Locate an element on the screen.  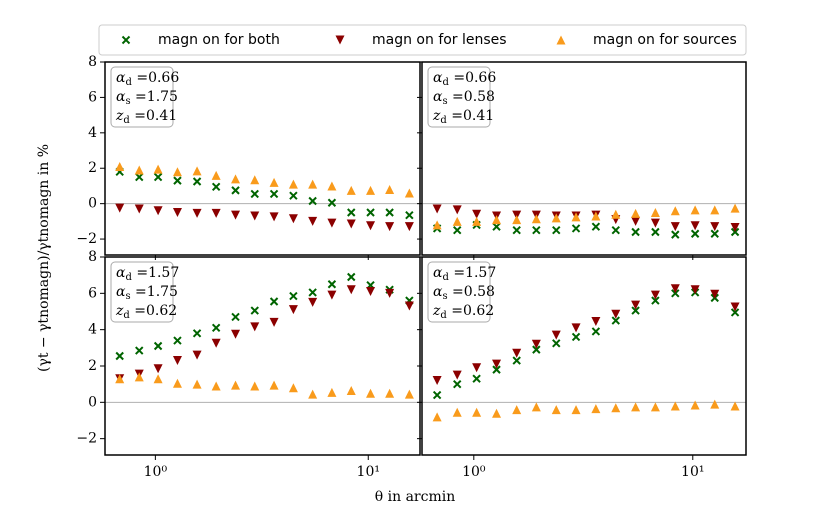
y-axis-label: (γt − γtnomagn)/γtnomagn in % is located at coordinates (44, 258).